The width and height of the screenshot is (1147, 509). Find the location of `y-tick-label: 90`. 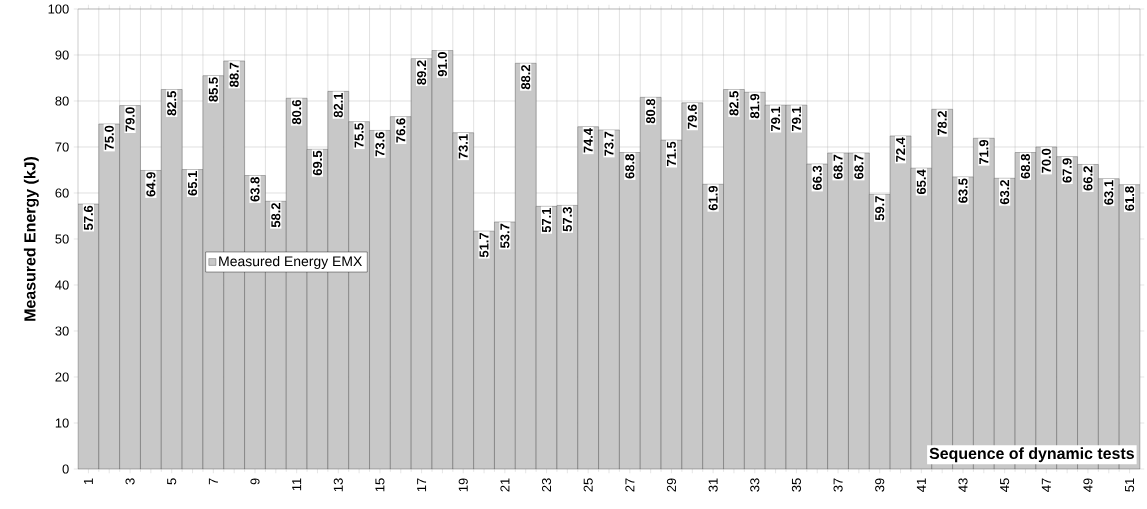

y-tick-label: 90 is located at coordinates (62, 55).